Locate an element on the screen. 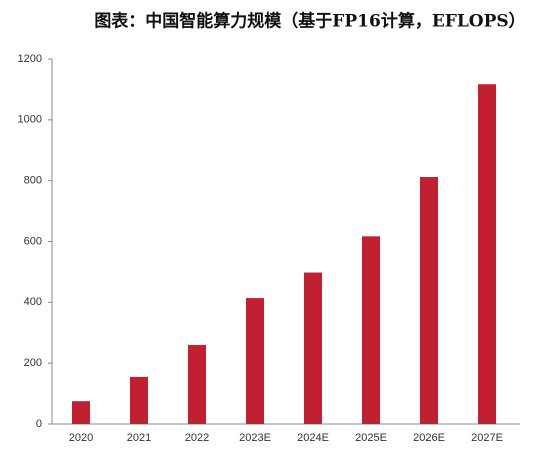  x-tick-label: 2020 is located at coordinates (81, 438).